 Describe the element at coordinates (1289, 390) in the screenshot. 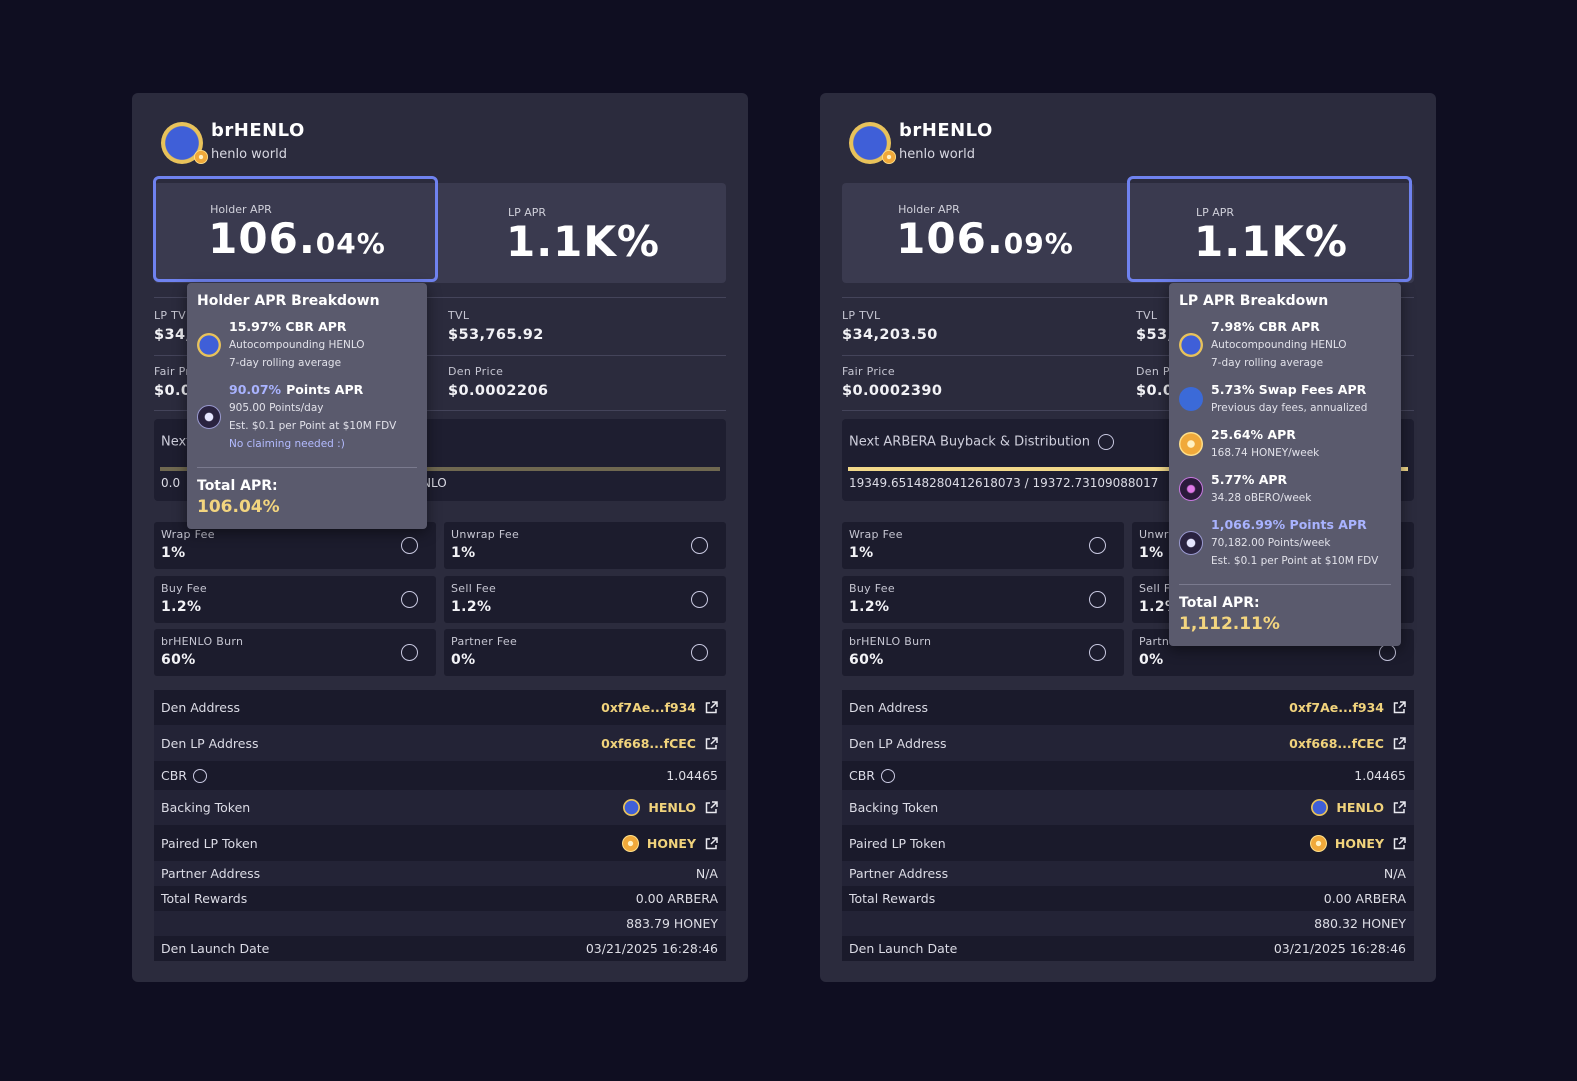

I see `breakdown-head: 5.73% Swap Fees APR` at that location.